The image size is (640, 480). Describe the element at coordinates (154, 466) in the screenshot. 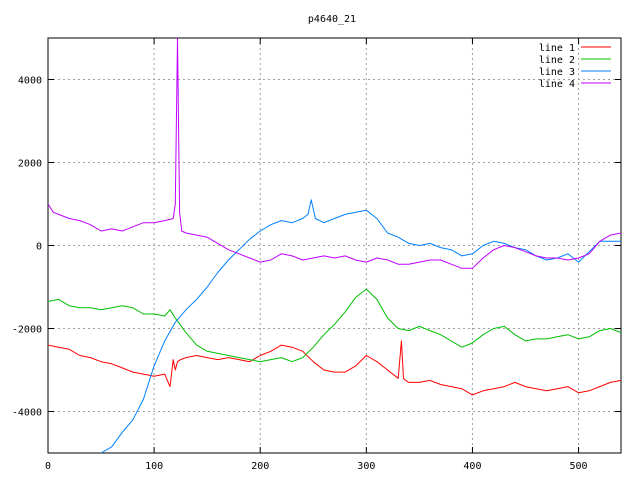

I see `x-tick-label: 100` at that location.